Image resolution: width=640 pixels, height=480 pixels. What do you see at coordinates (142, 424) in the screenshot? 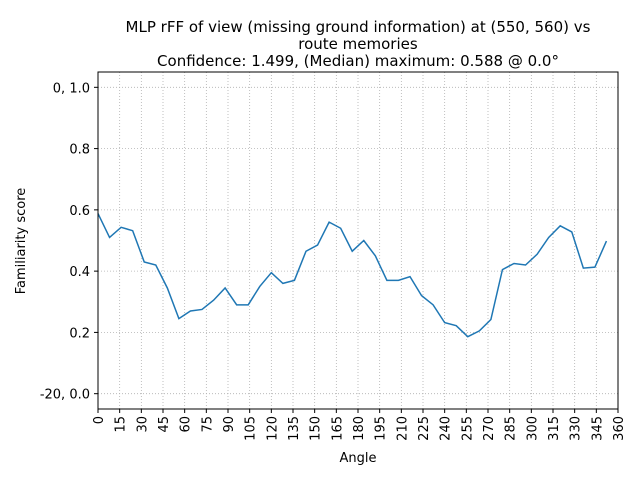
I see `x-tick-label: 30` at bounding box center [142, 424].